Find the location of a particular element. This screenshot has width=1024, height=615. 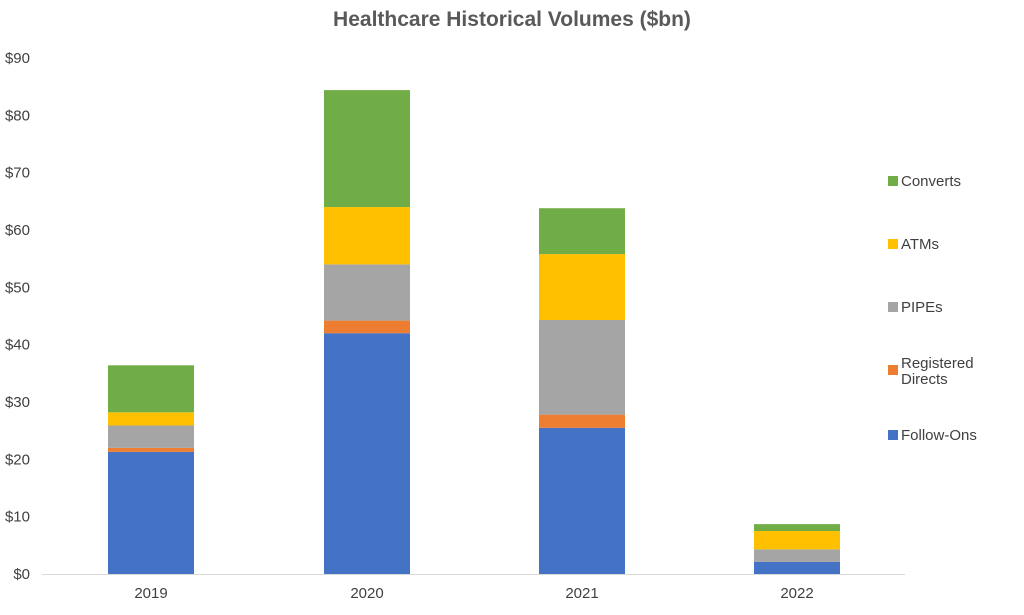

bar-segment-atms-2021 is located at coordinates (582, 287).